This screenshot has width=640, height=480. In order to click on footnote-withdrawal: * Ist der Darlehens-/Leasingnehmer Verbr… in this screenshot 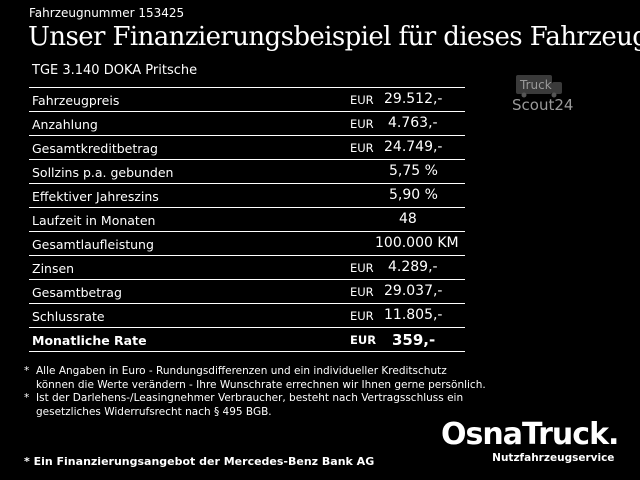, I will do `click(255, 405)`.